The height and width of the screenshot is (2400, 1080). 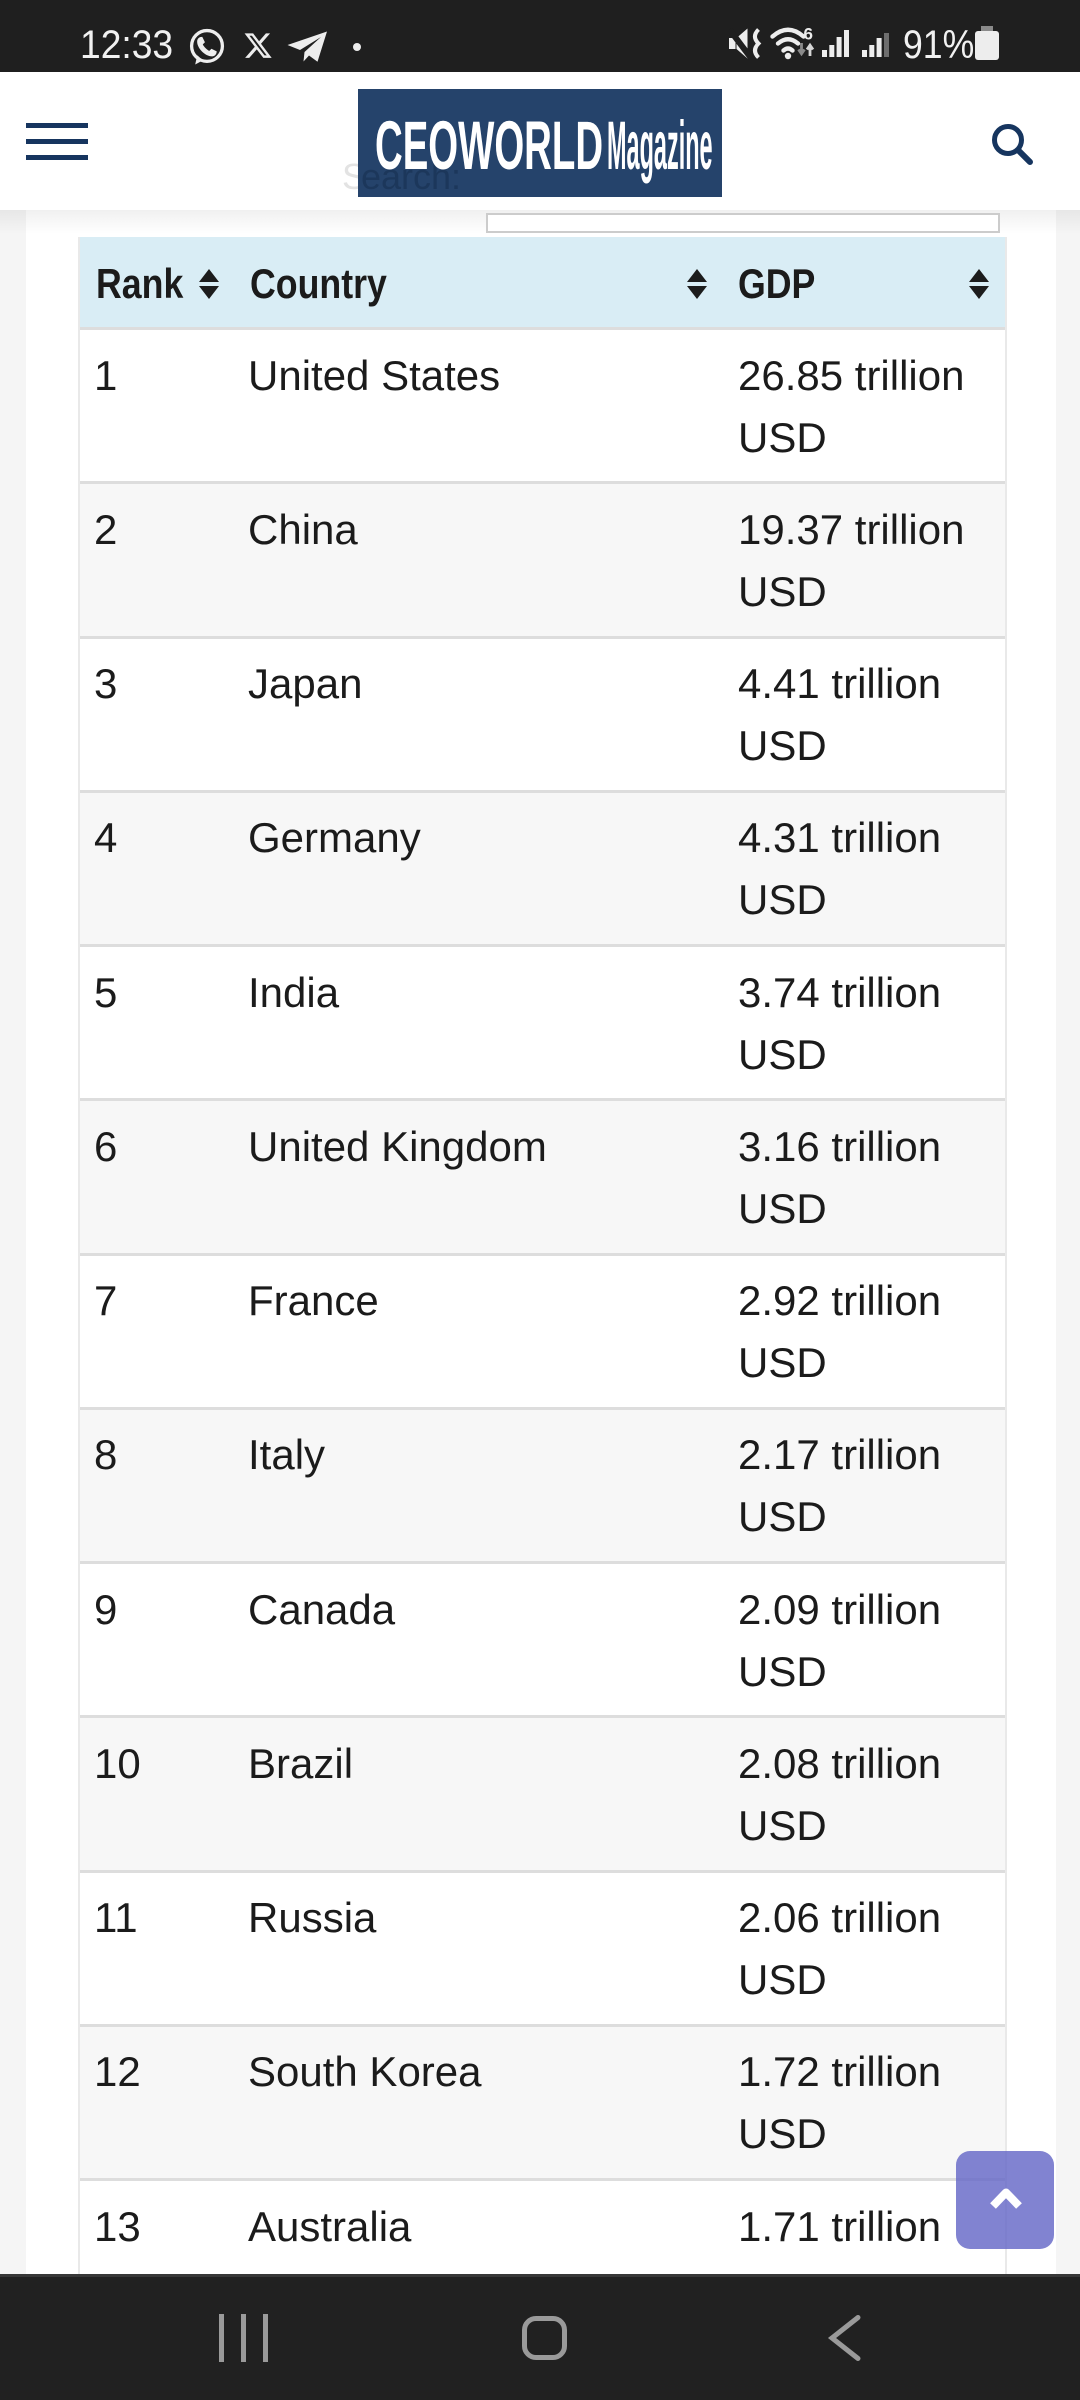 I want to click on svg-text: 6, so click(x=808, y=35).